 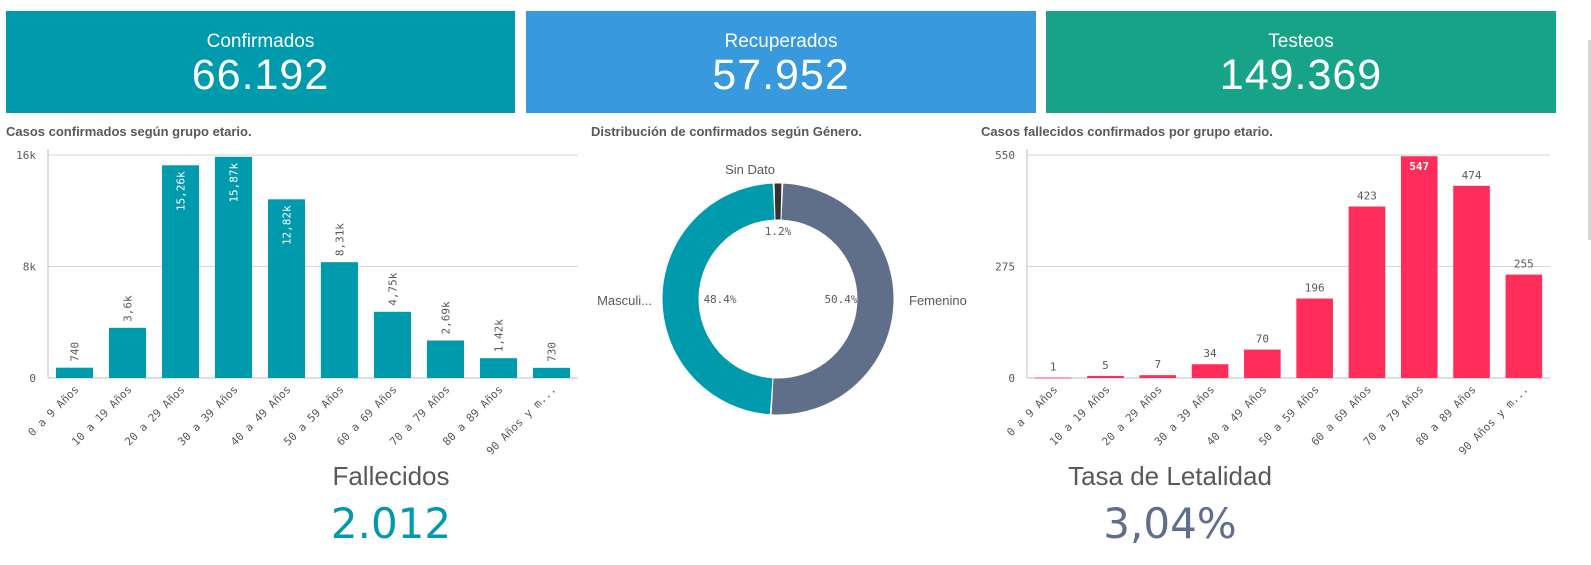 I want to click on fall-data-label: 34, so click(x=1210, y=353).